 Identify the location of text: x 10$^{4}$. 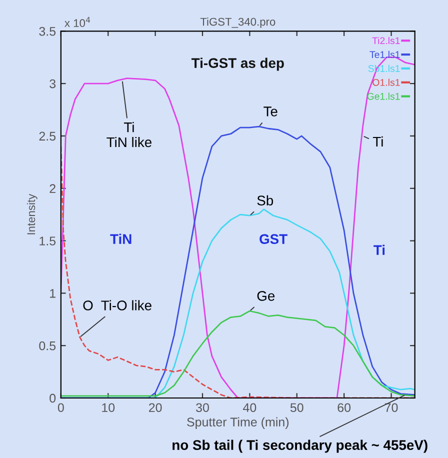
(77, 22).